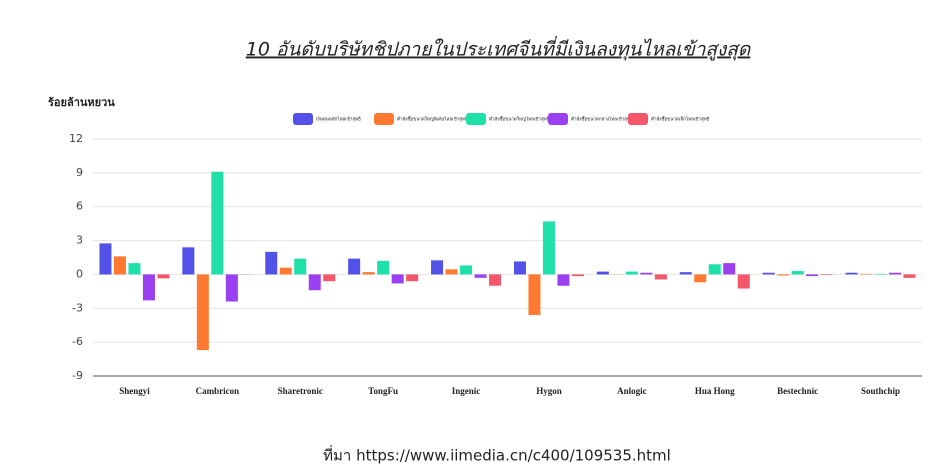 The height and width of the screenshot is (474, 947). Describe the element at coordinates (79, 273) in the screenshot. I see `y-tick-label: 0` at that location.